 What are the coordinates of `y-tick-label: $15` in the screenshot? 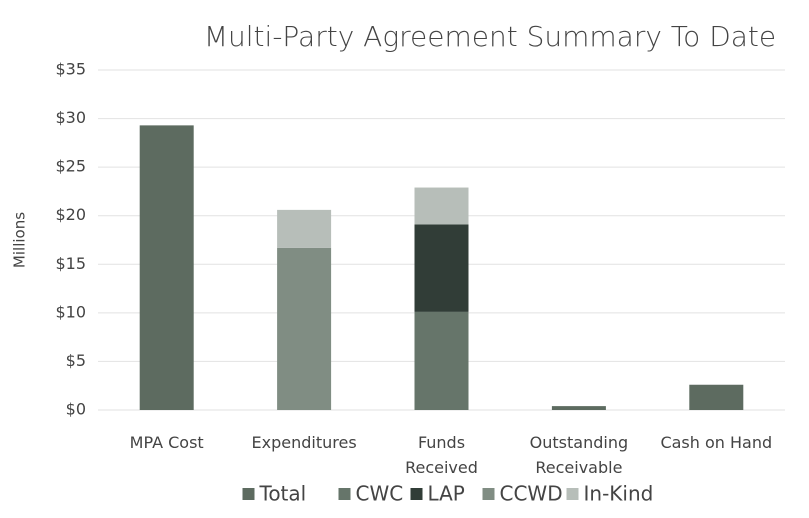 It's located at (70, 263).